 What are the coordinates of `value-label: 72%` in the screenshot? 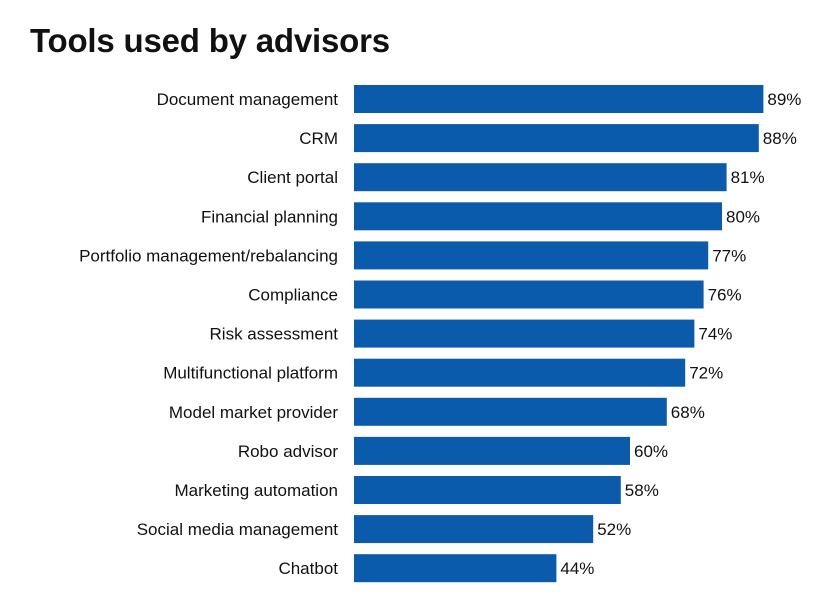 It's located at (706, 373).